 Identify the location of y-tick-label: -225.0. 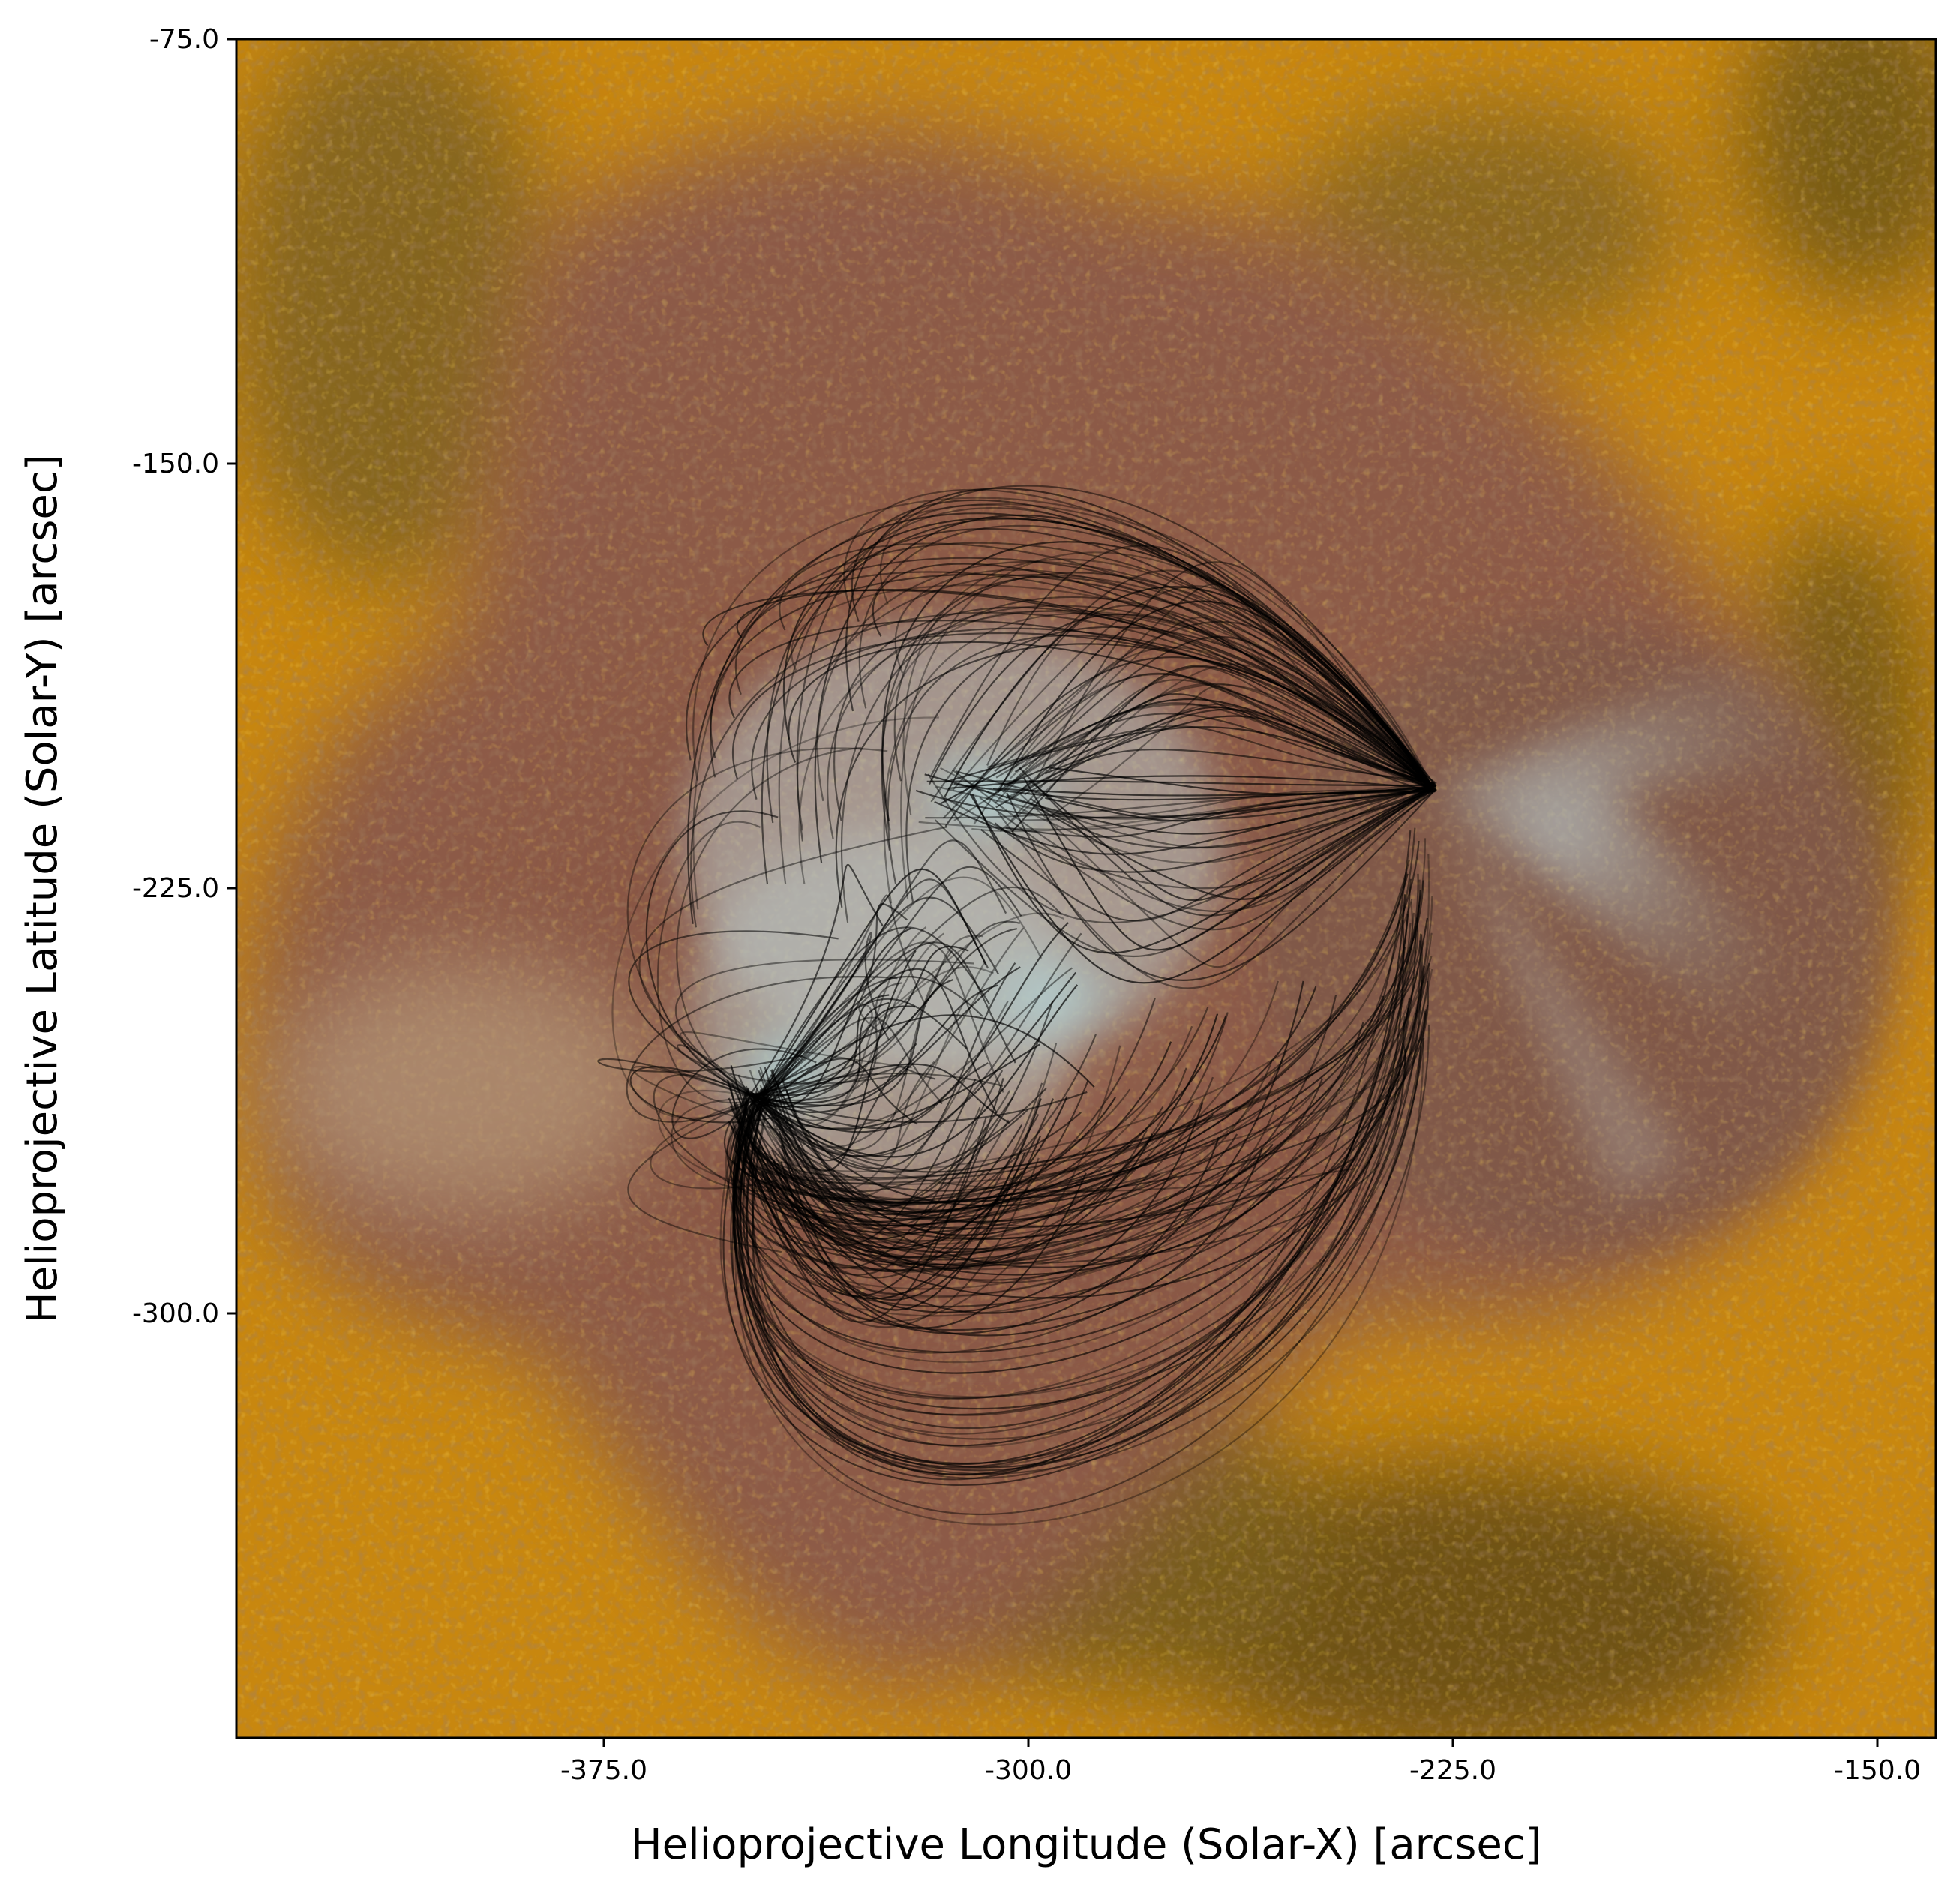
(175, 888).